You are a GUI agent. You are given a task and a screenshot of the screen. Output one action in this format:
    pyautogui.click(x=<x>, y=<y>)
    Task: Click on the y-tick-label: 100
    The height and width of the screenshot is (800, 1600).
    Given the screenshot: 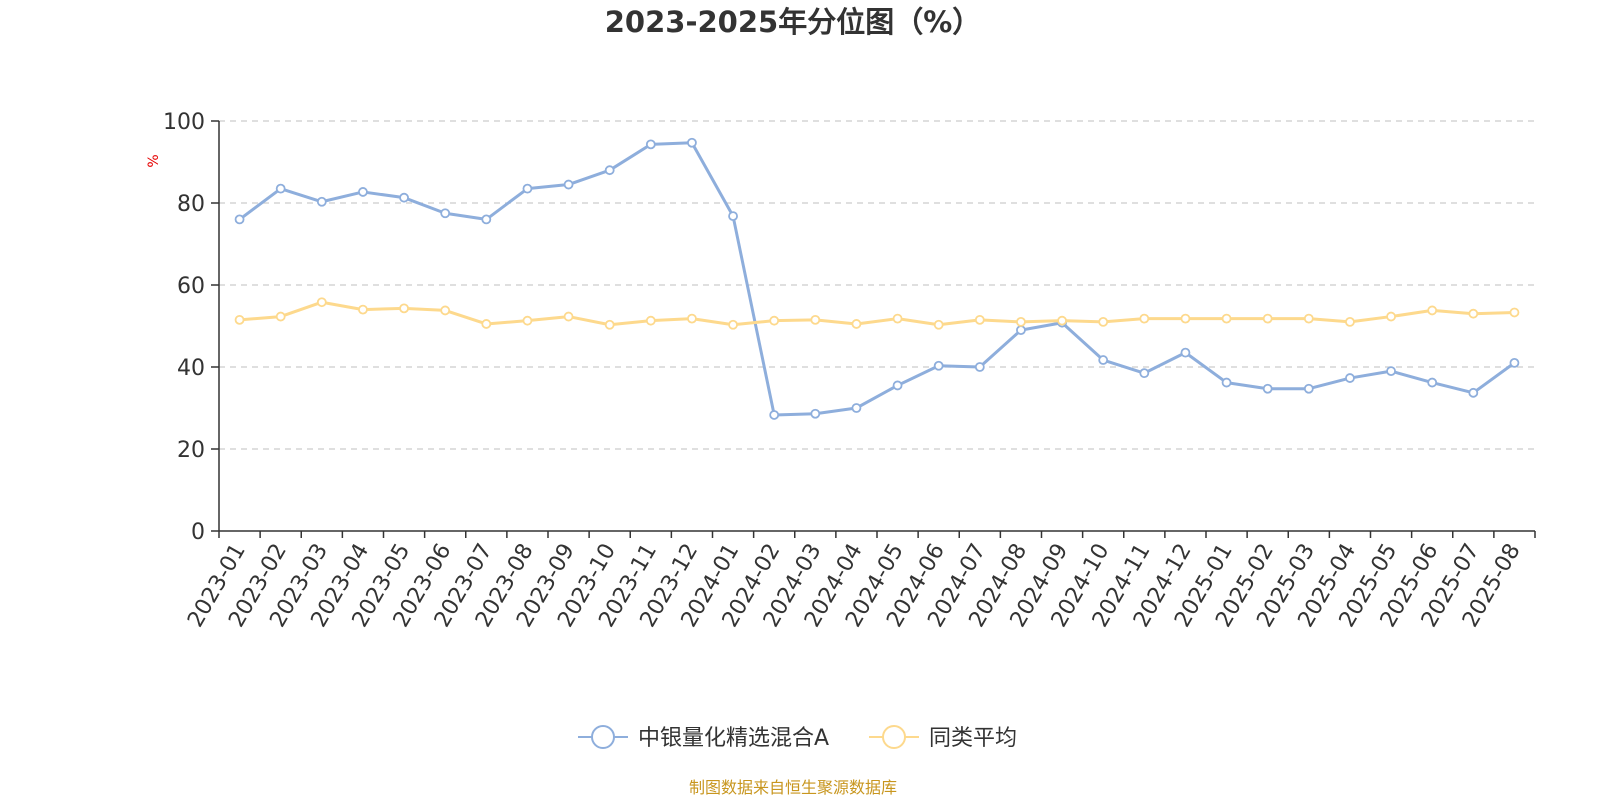 What is the action you would take?
    pyautogui.click(x=184, y=122)
    